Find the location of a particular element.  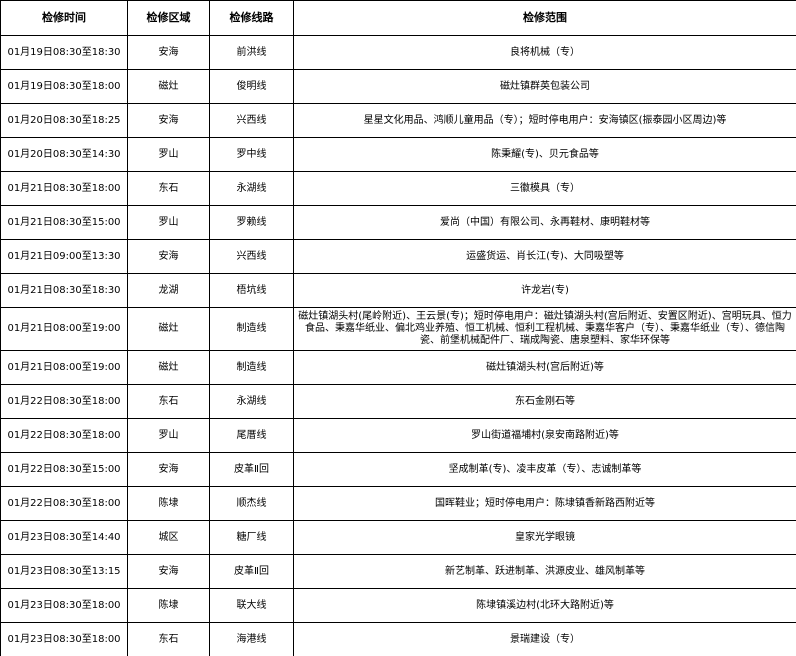

time-cell: 01月22日08:30至15:00 is located at coordinates (64, 469).